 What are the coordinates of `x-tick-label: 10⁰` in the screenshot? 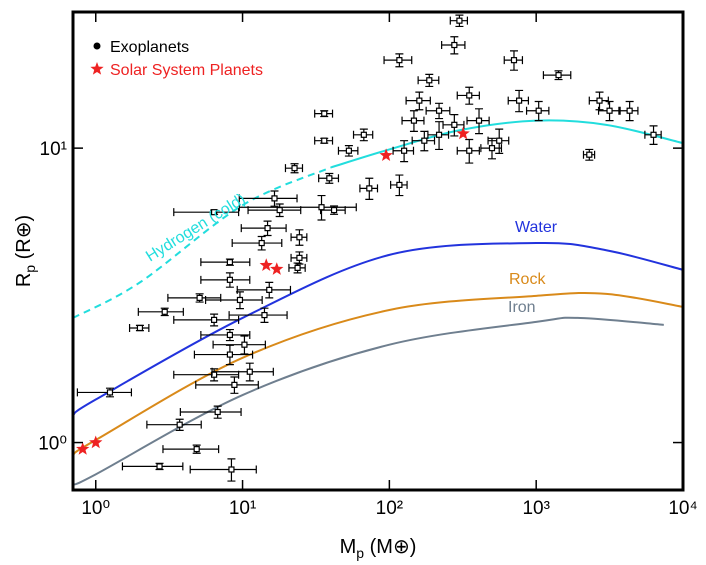 It's located at (95, 508).